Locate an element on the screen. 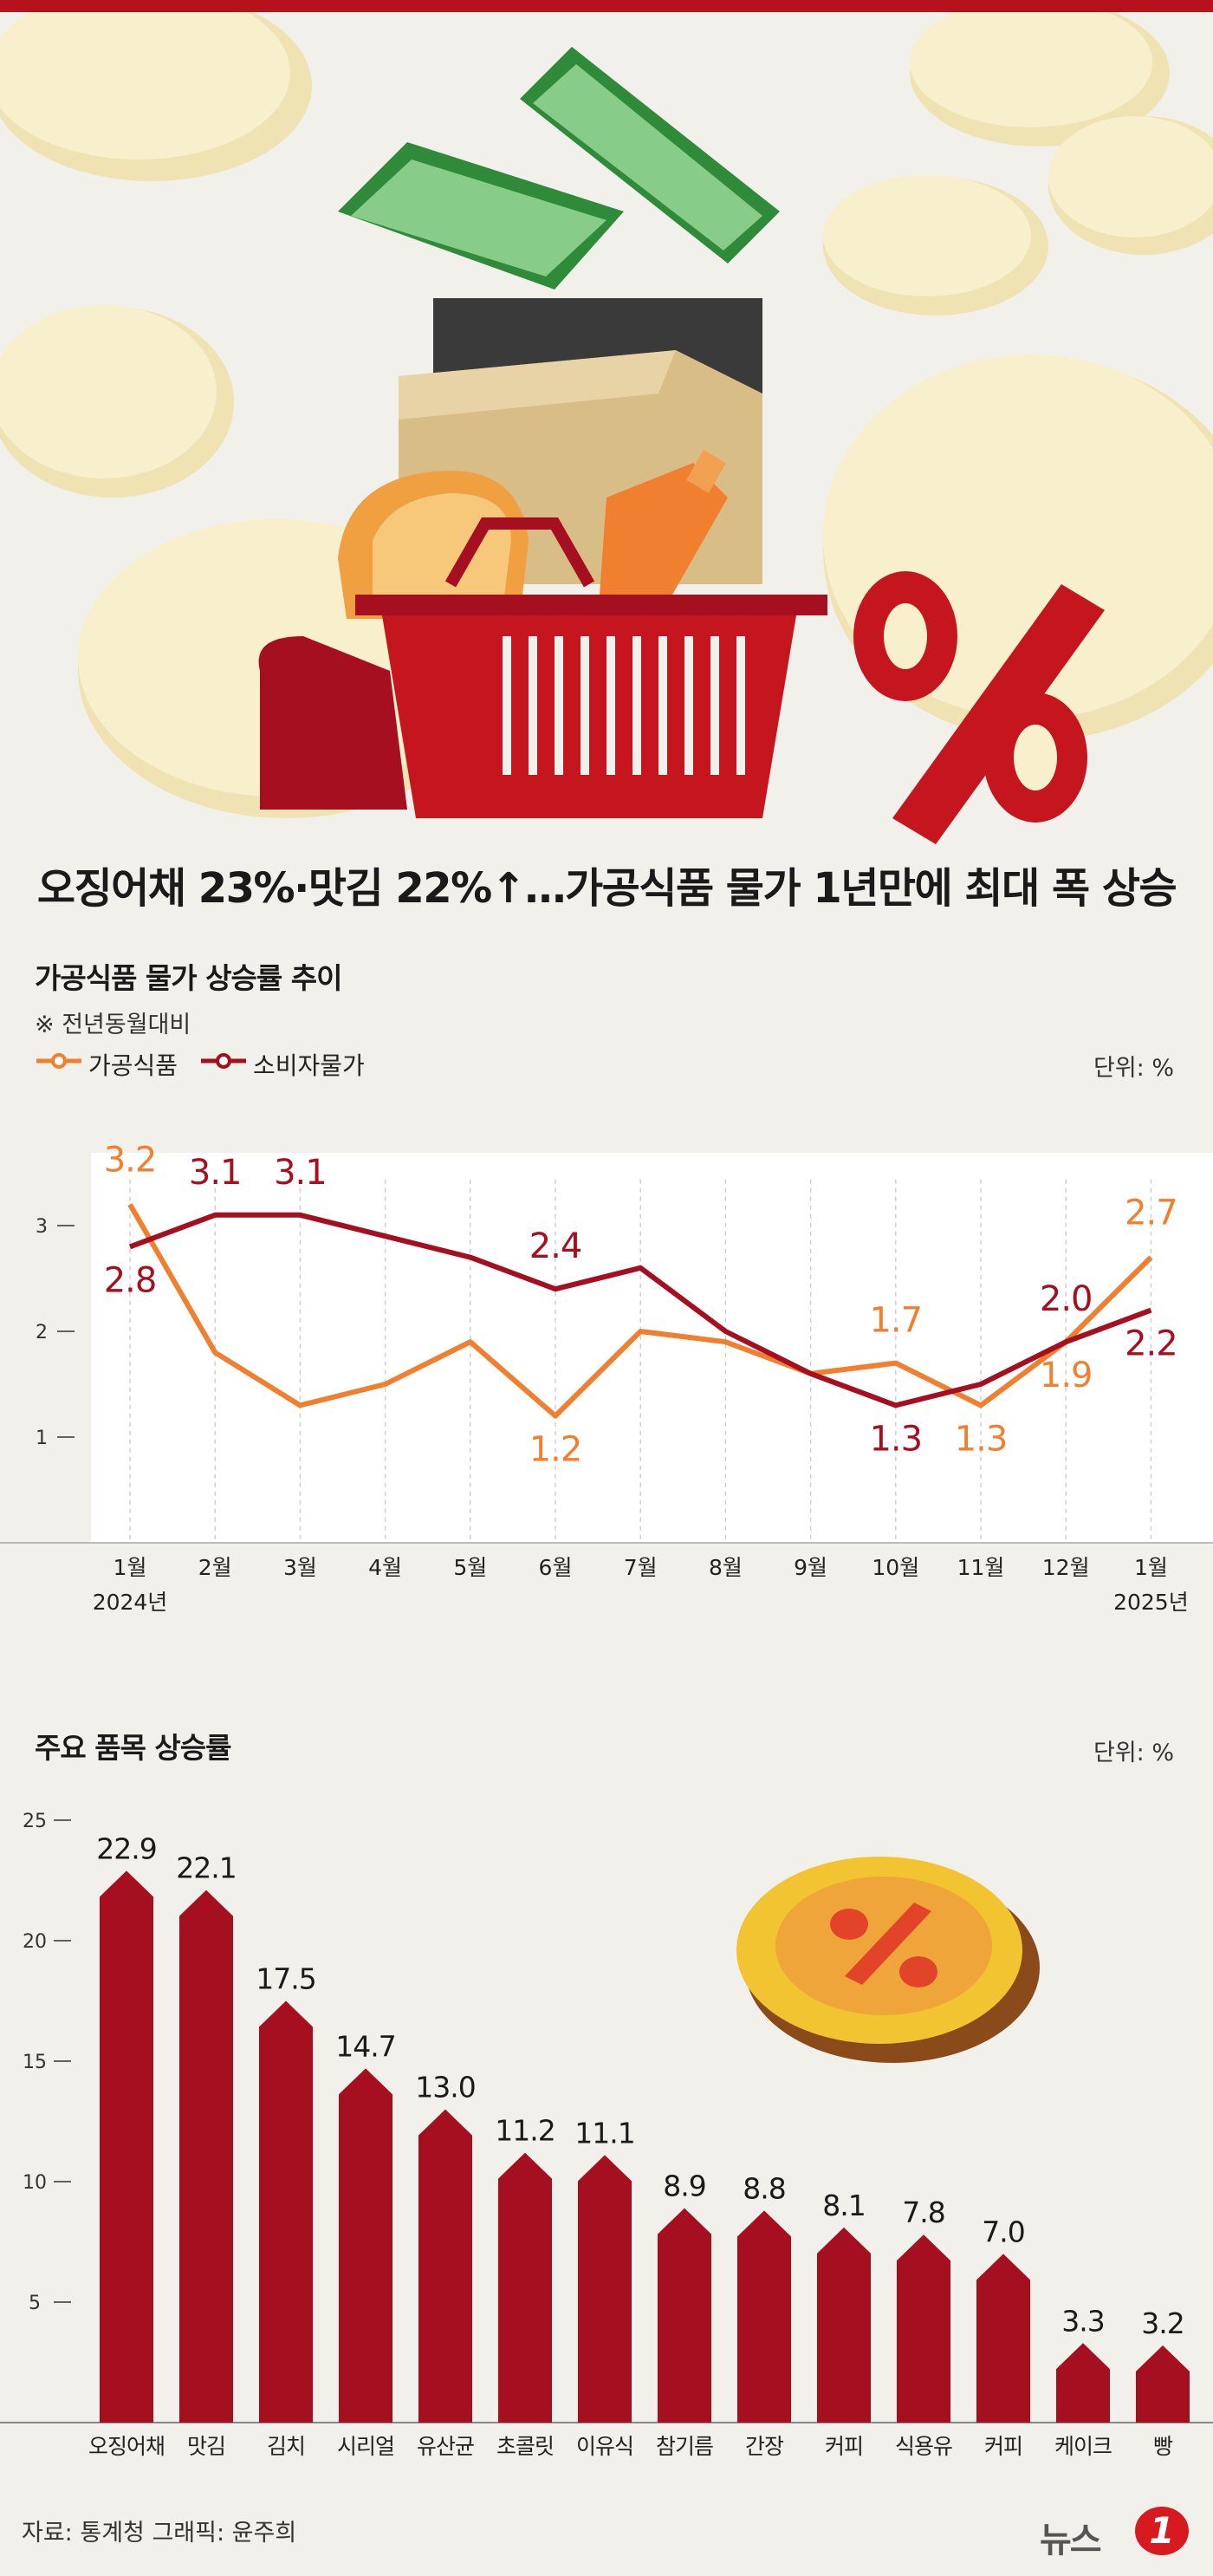  bread-icon is located at coordinates (434, 545).